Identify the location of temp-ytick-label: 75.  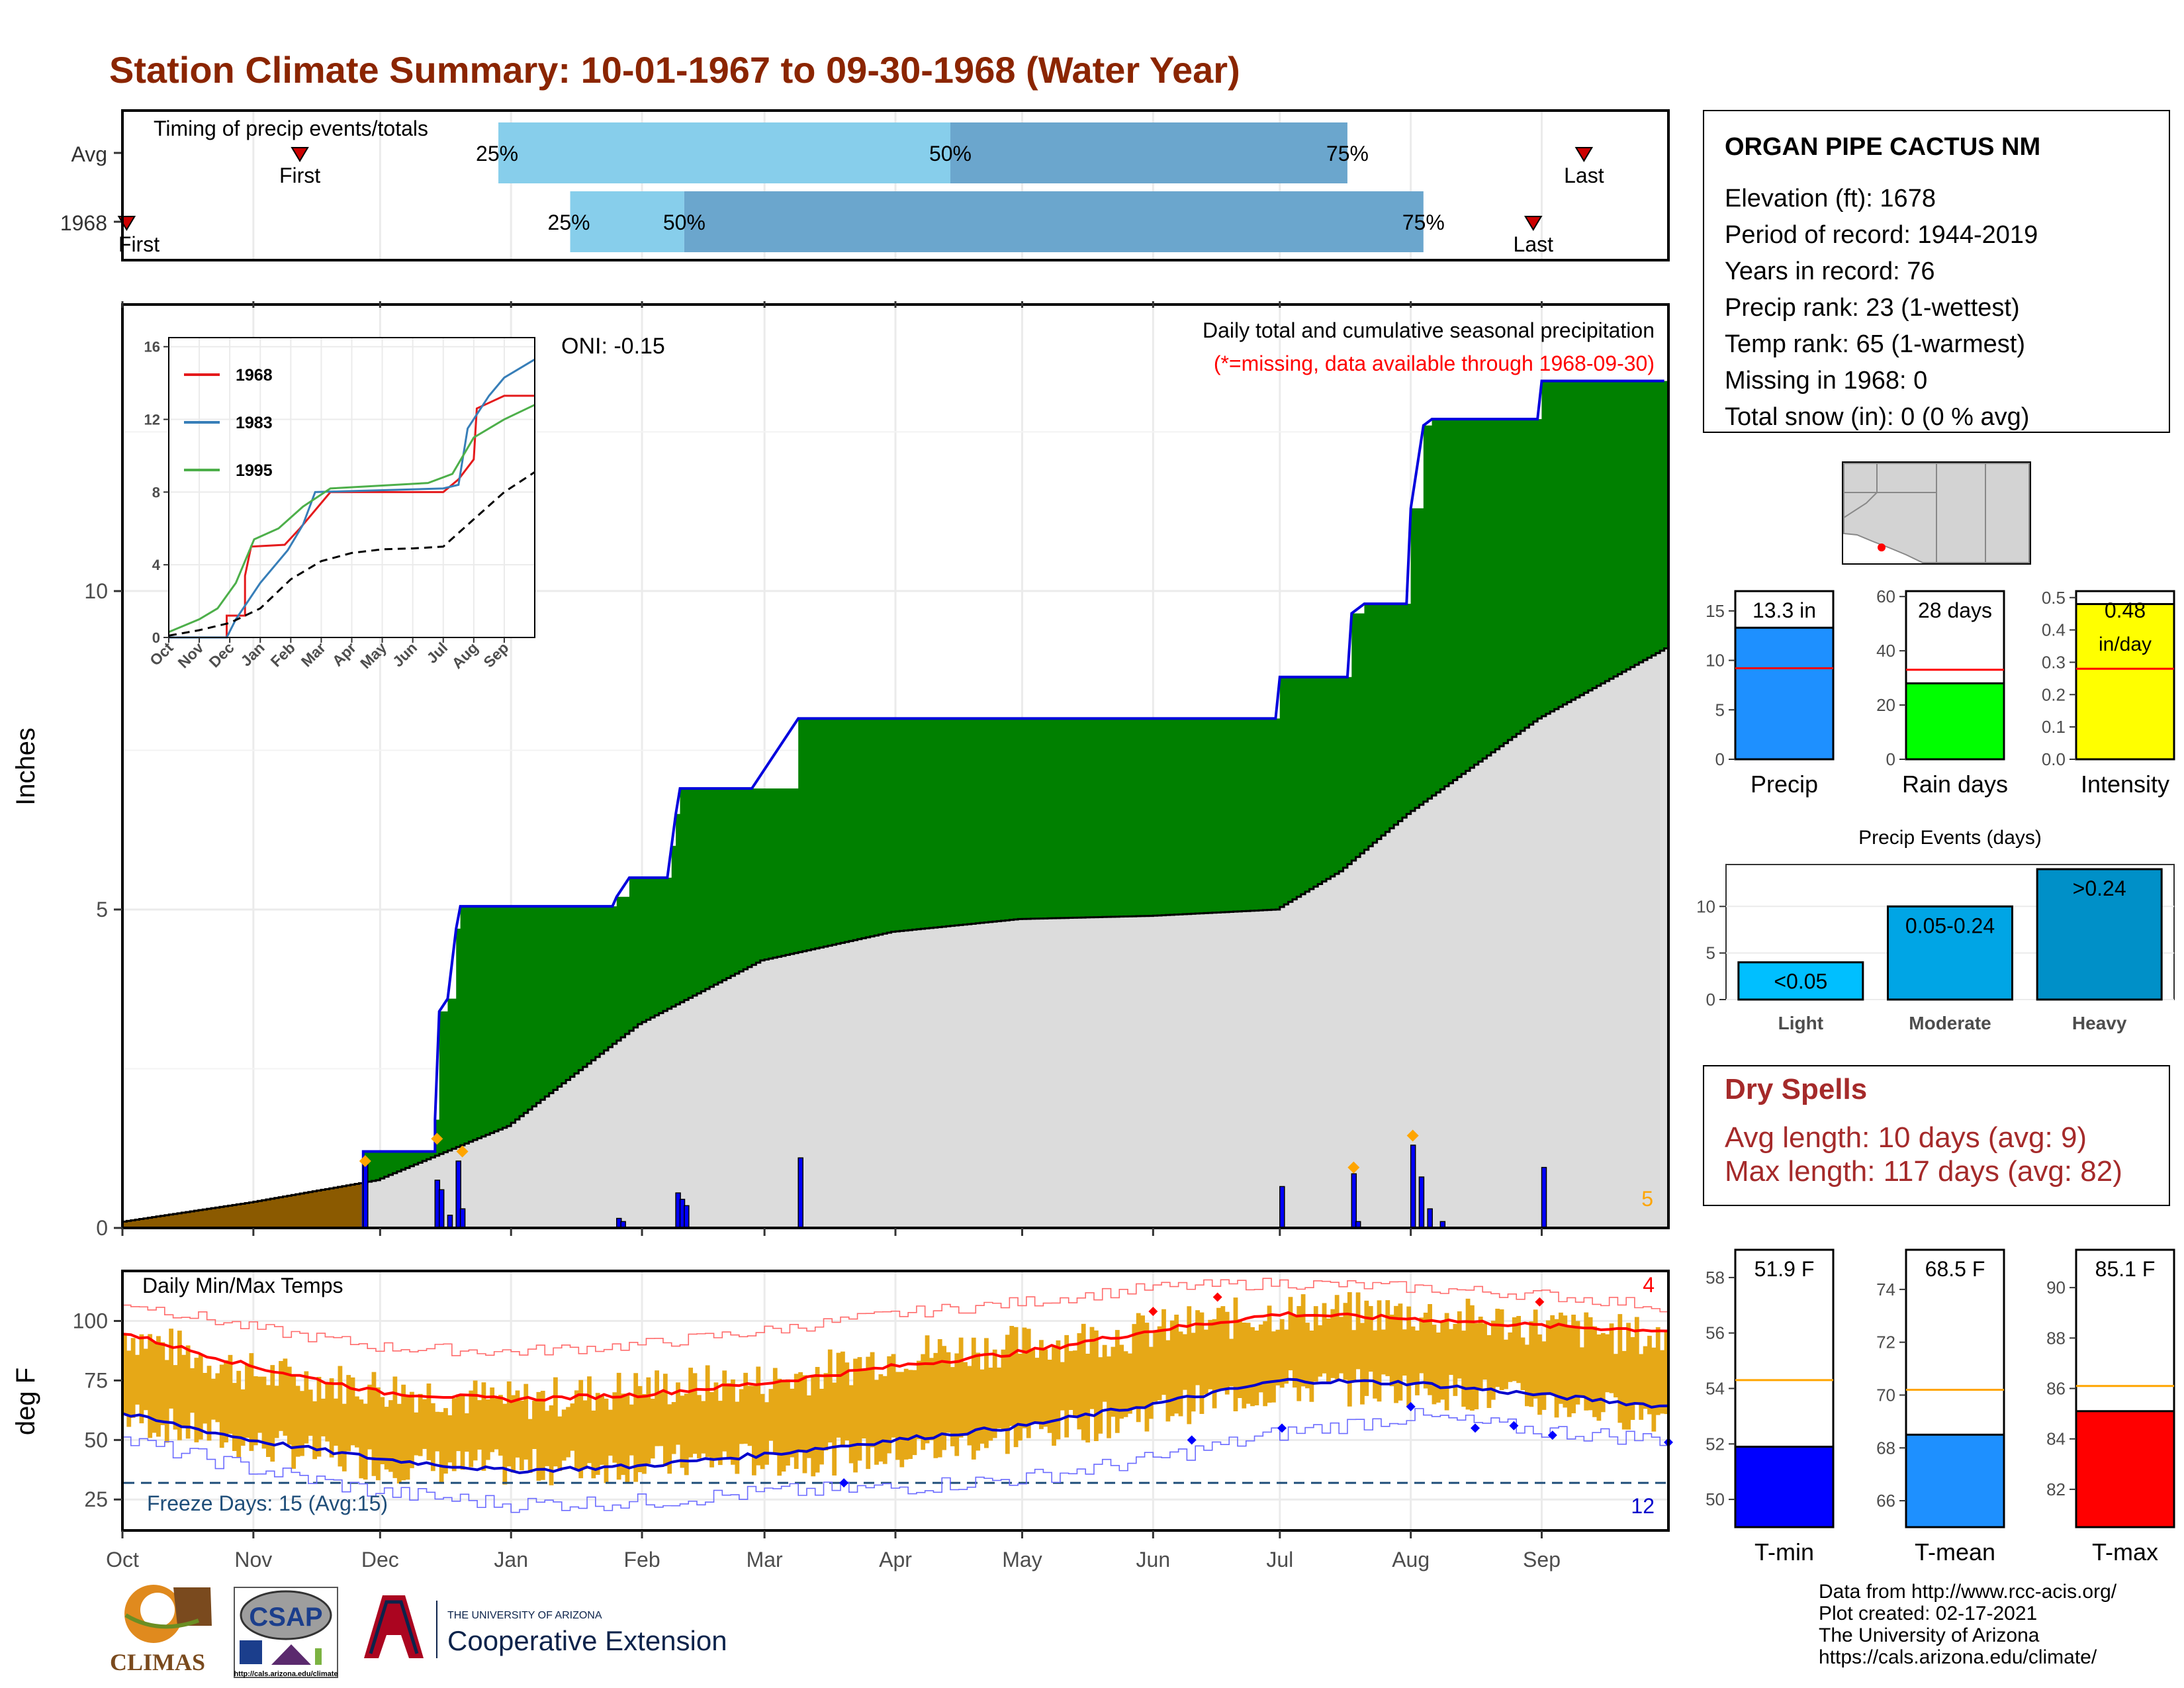
(96, 1380).